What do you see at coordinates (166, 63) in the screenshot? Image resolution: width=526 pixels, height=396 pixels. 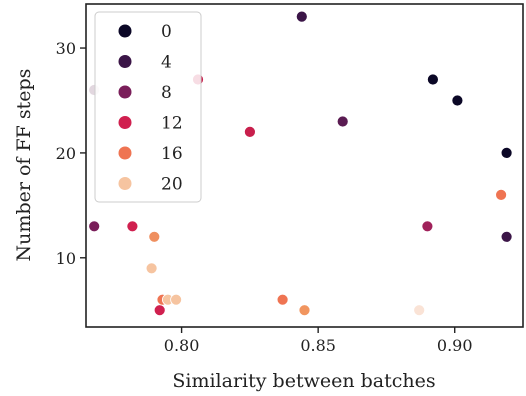 I see `legend-label: 4` at bounding box center [166, 63].